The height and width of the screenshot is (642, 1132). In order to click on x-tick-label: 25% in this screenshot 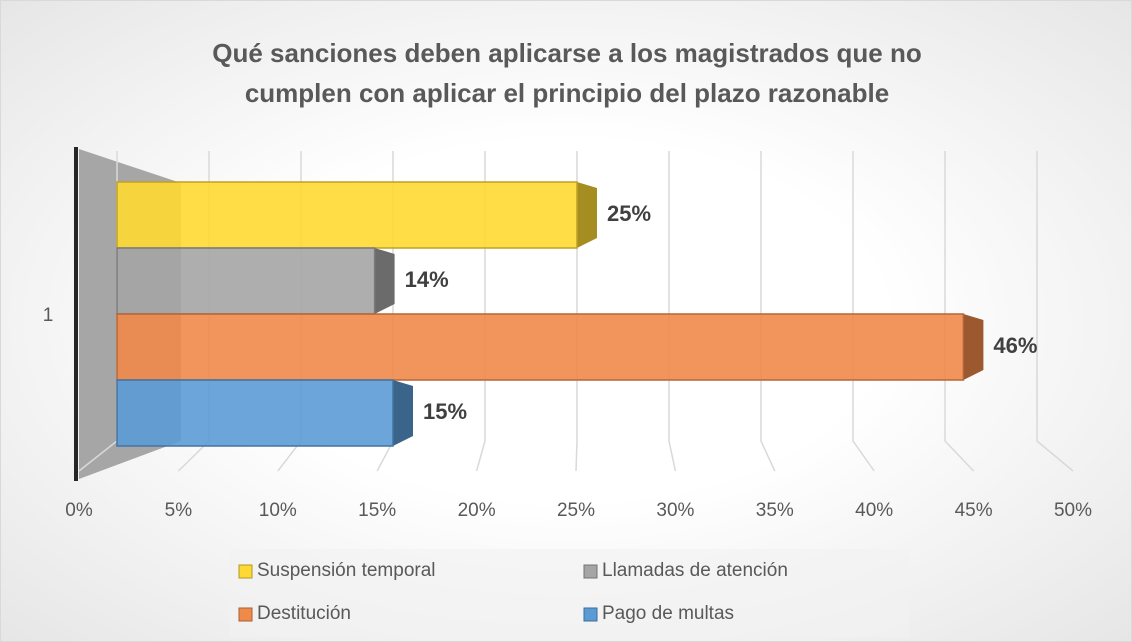, I will do `click(576, 510)`.